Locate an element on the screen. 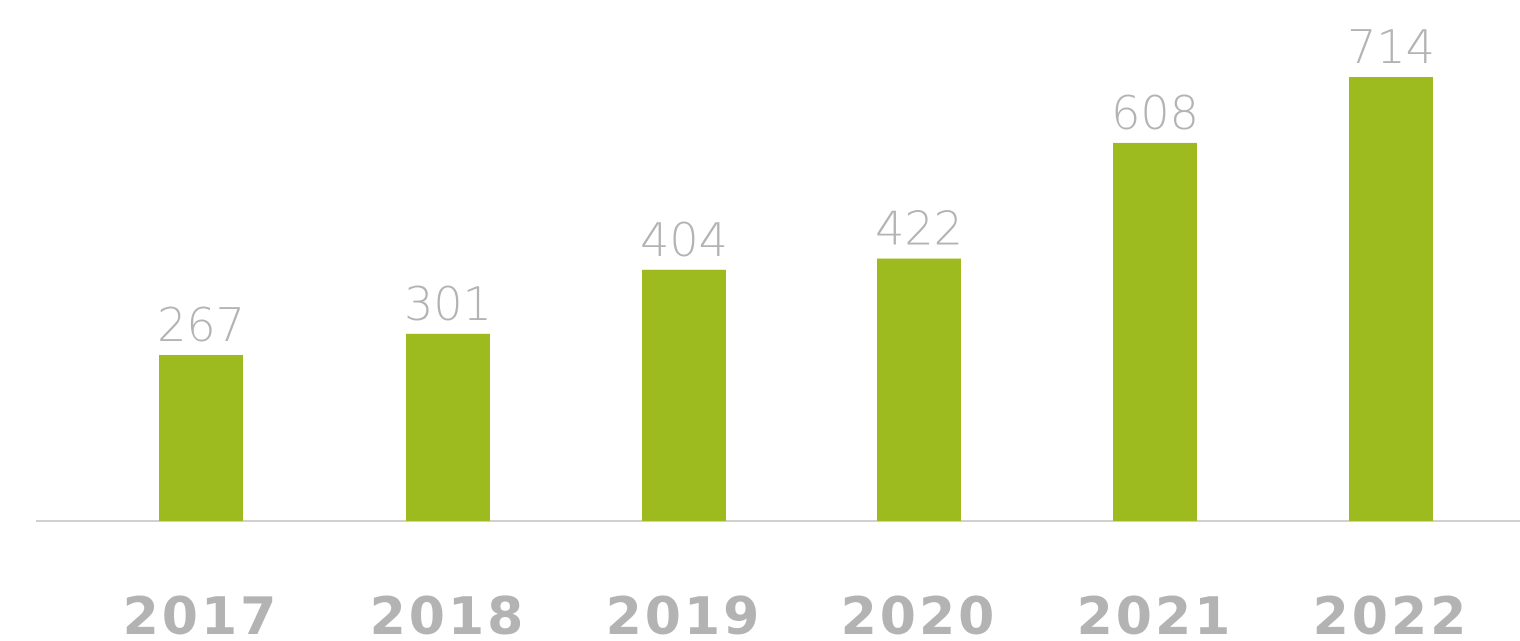  x-tick-label-2021: 2021 is located at coordinates (1155, 614).